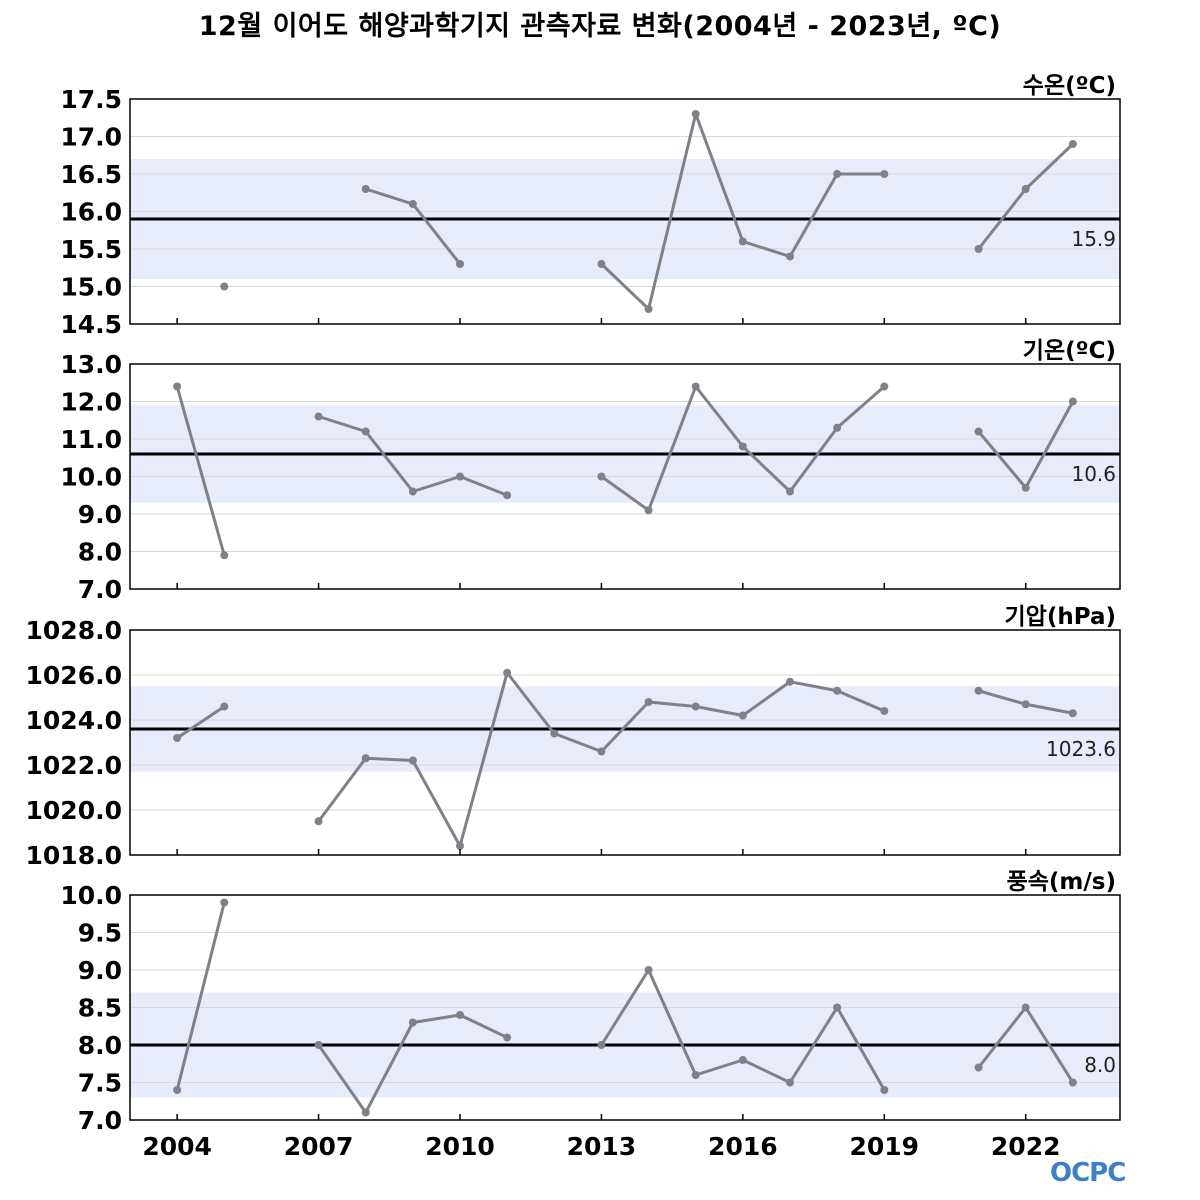  Describe the element at coordinates (319, 1146) in the screenshot. I see `x-tick-label: 2007` at that location.